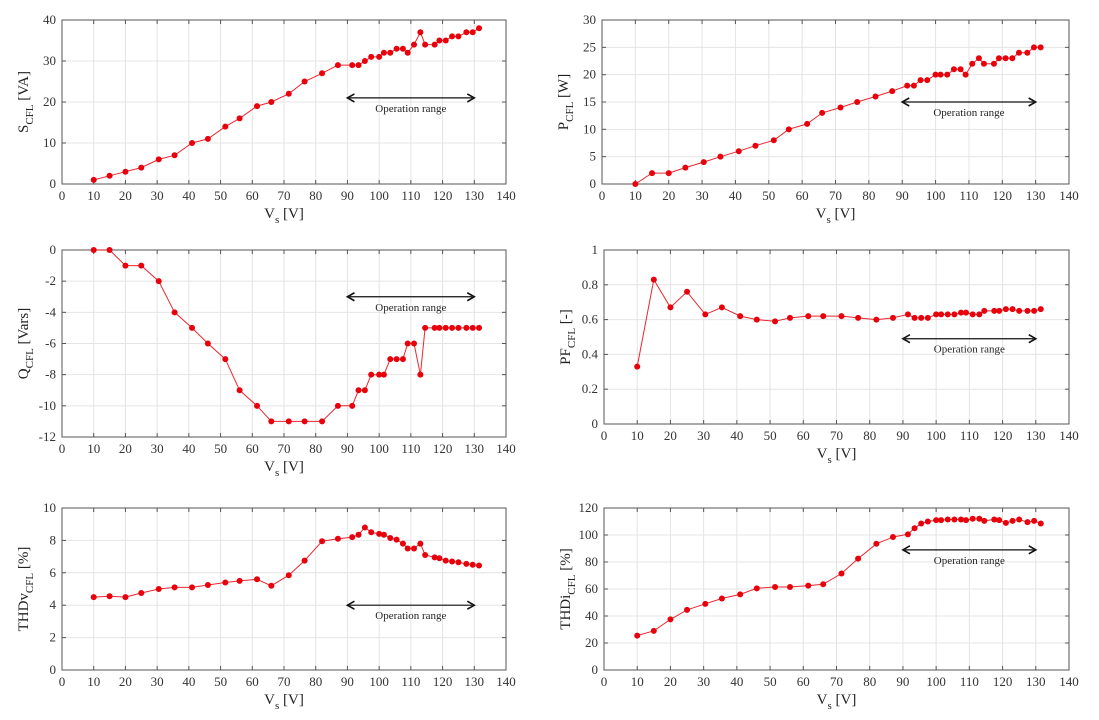 Image resolution: width=1099 pixels, height=720 pixels. Describe the element at coordinates (24, 612) in the screenshot. I see `y-axis-label-main: THDv` at that location.